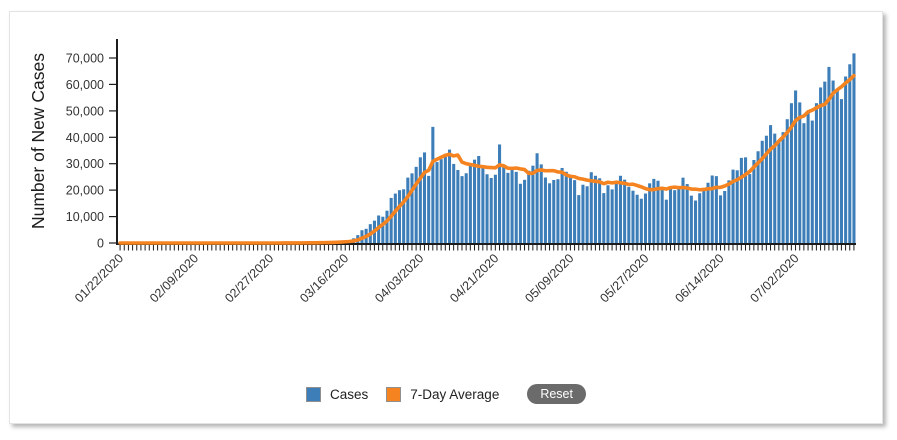 This screenshot has width=897, height=440. I want to click on legend-item-average: 7-Day Average, so click(443, 394).